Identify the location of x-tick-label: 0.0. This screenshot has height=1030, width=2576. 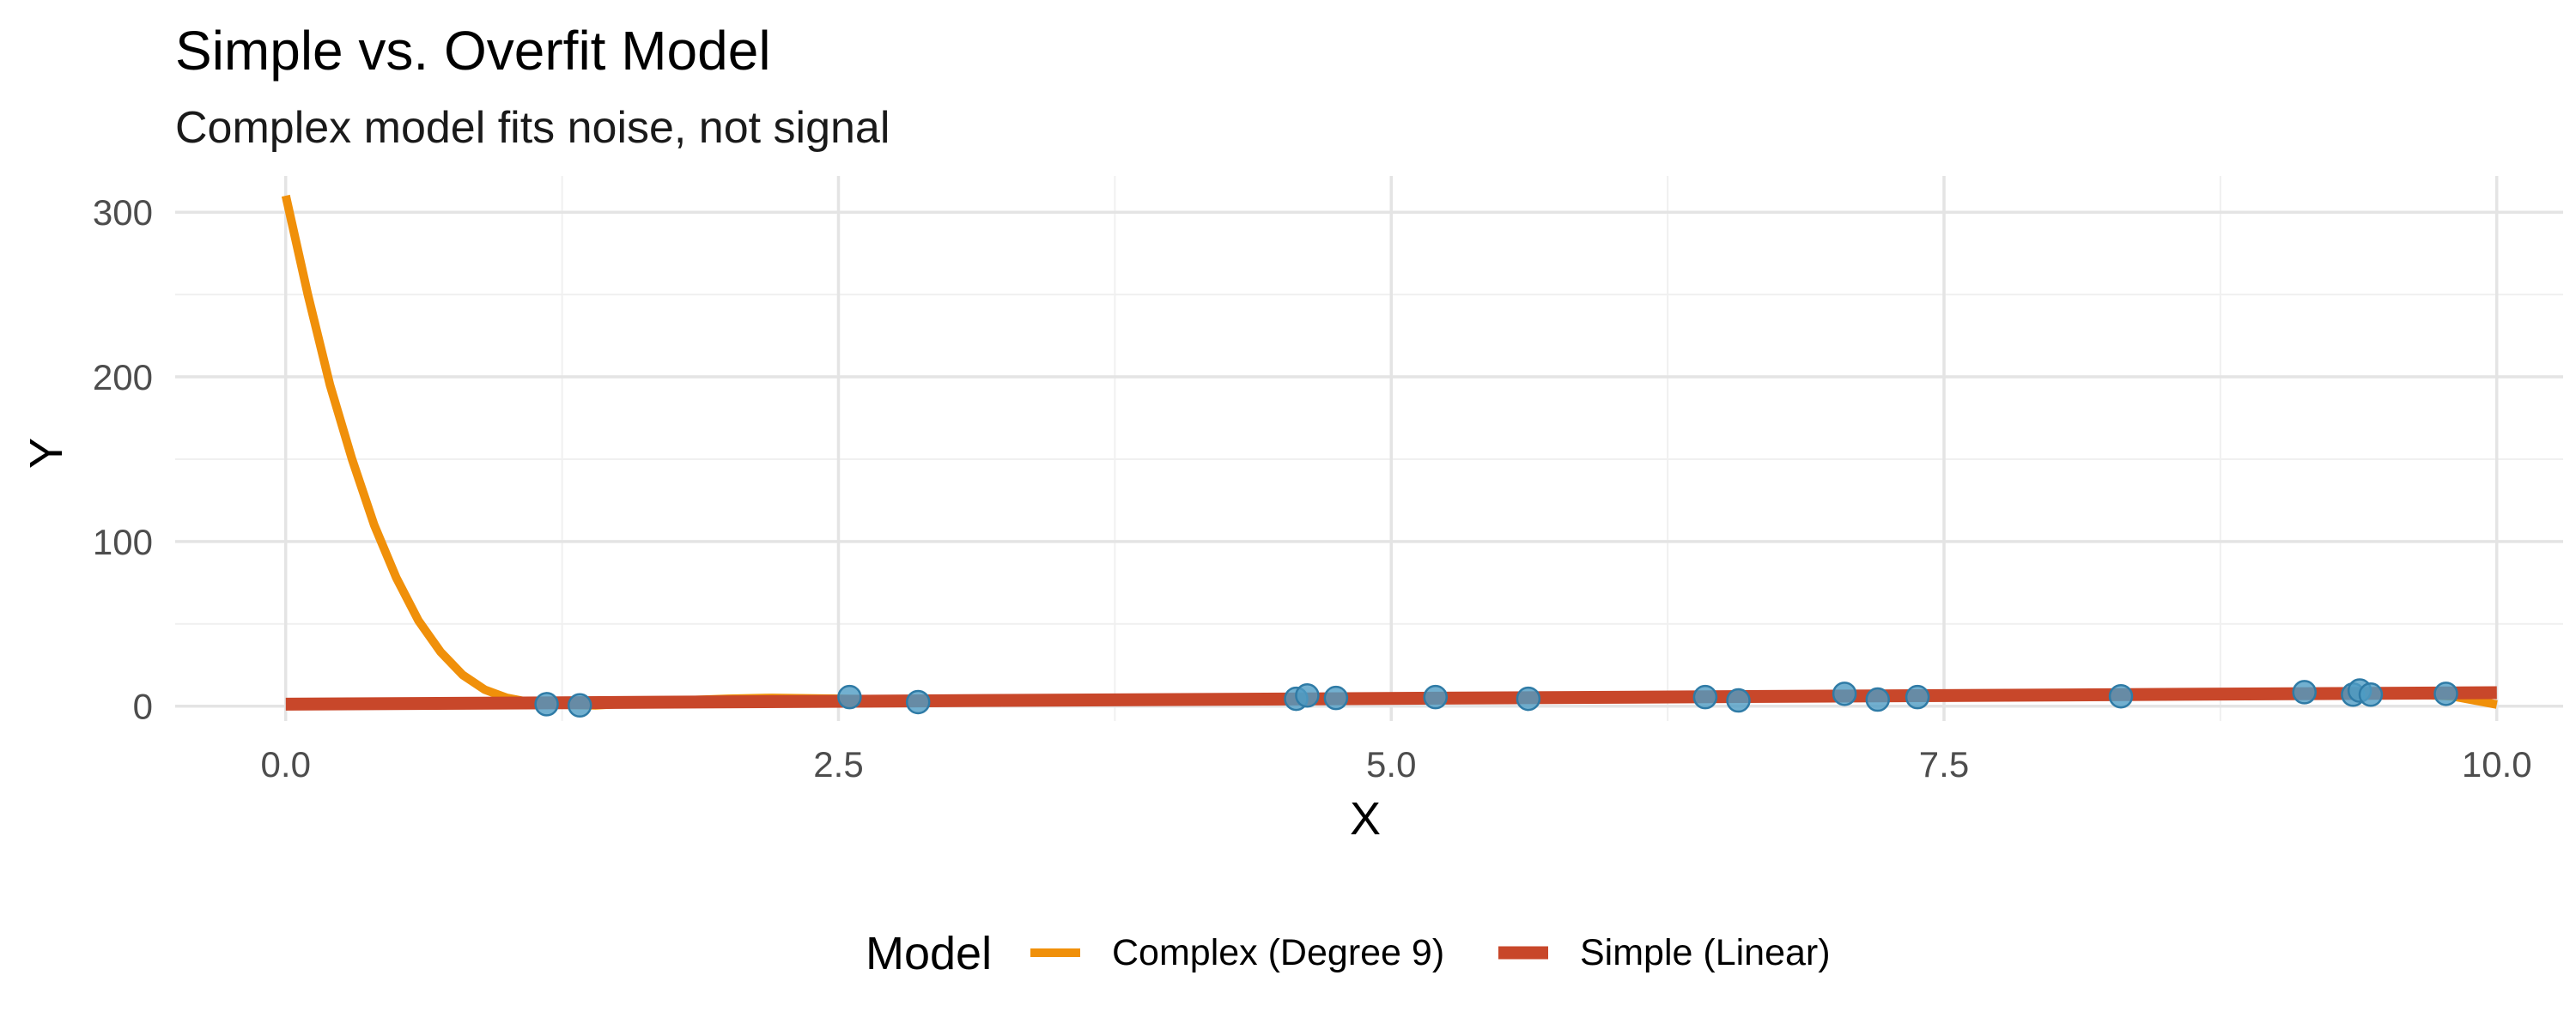
(286, 764).